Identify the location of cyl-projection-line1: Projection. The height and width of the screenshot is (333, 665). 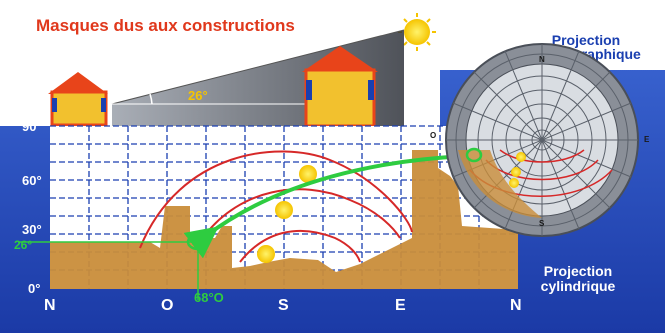
(578, 271).